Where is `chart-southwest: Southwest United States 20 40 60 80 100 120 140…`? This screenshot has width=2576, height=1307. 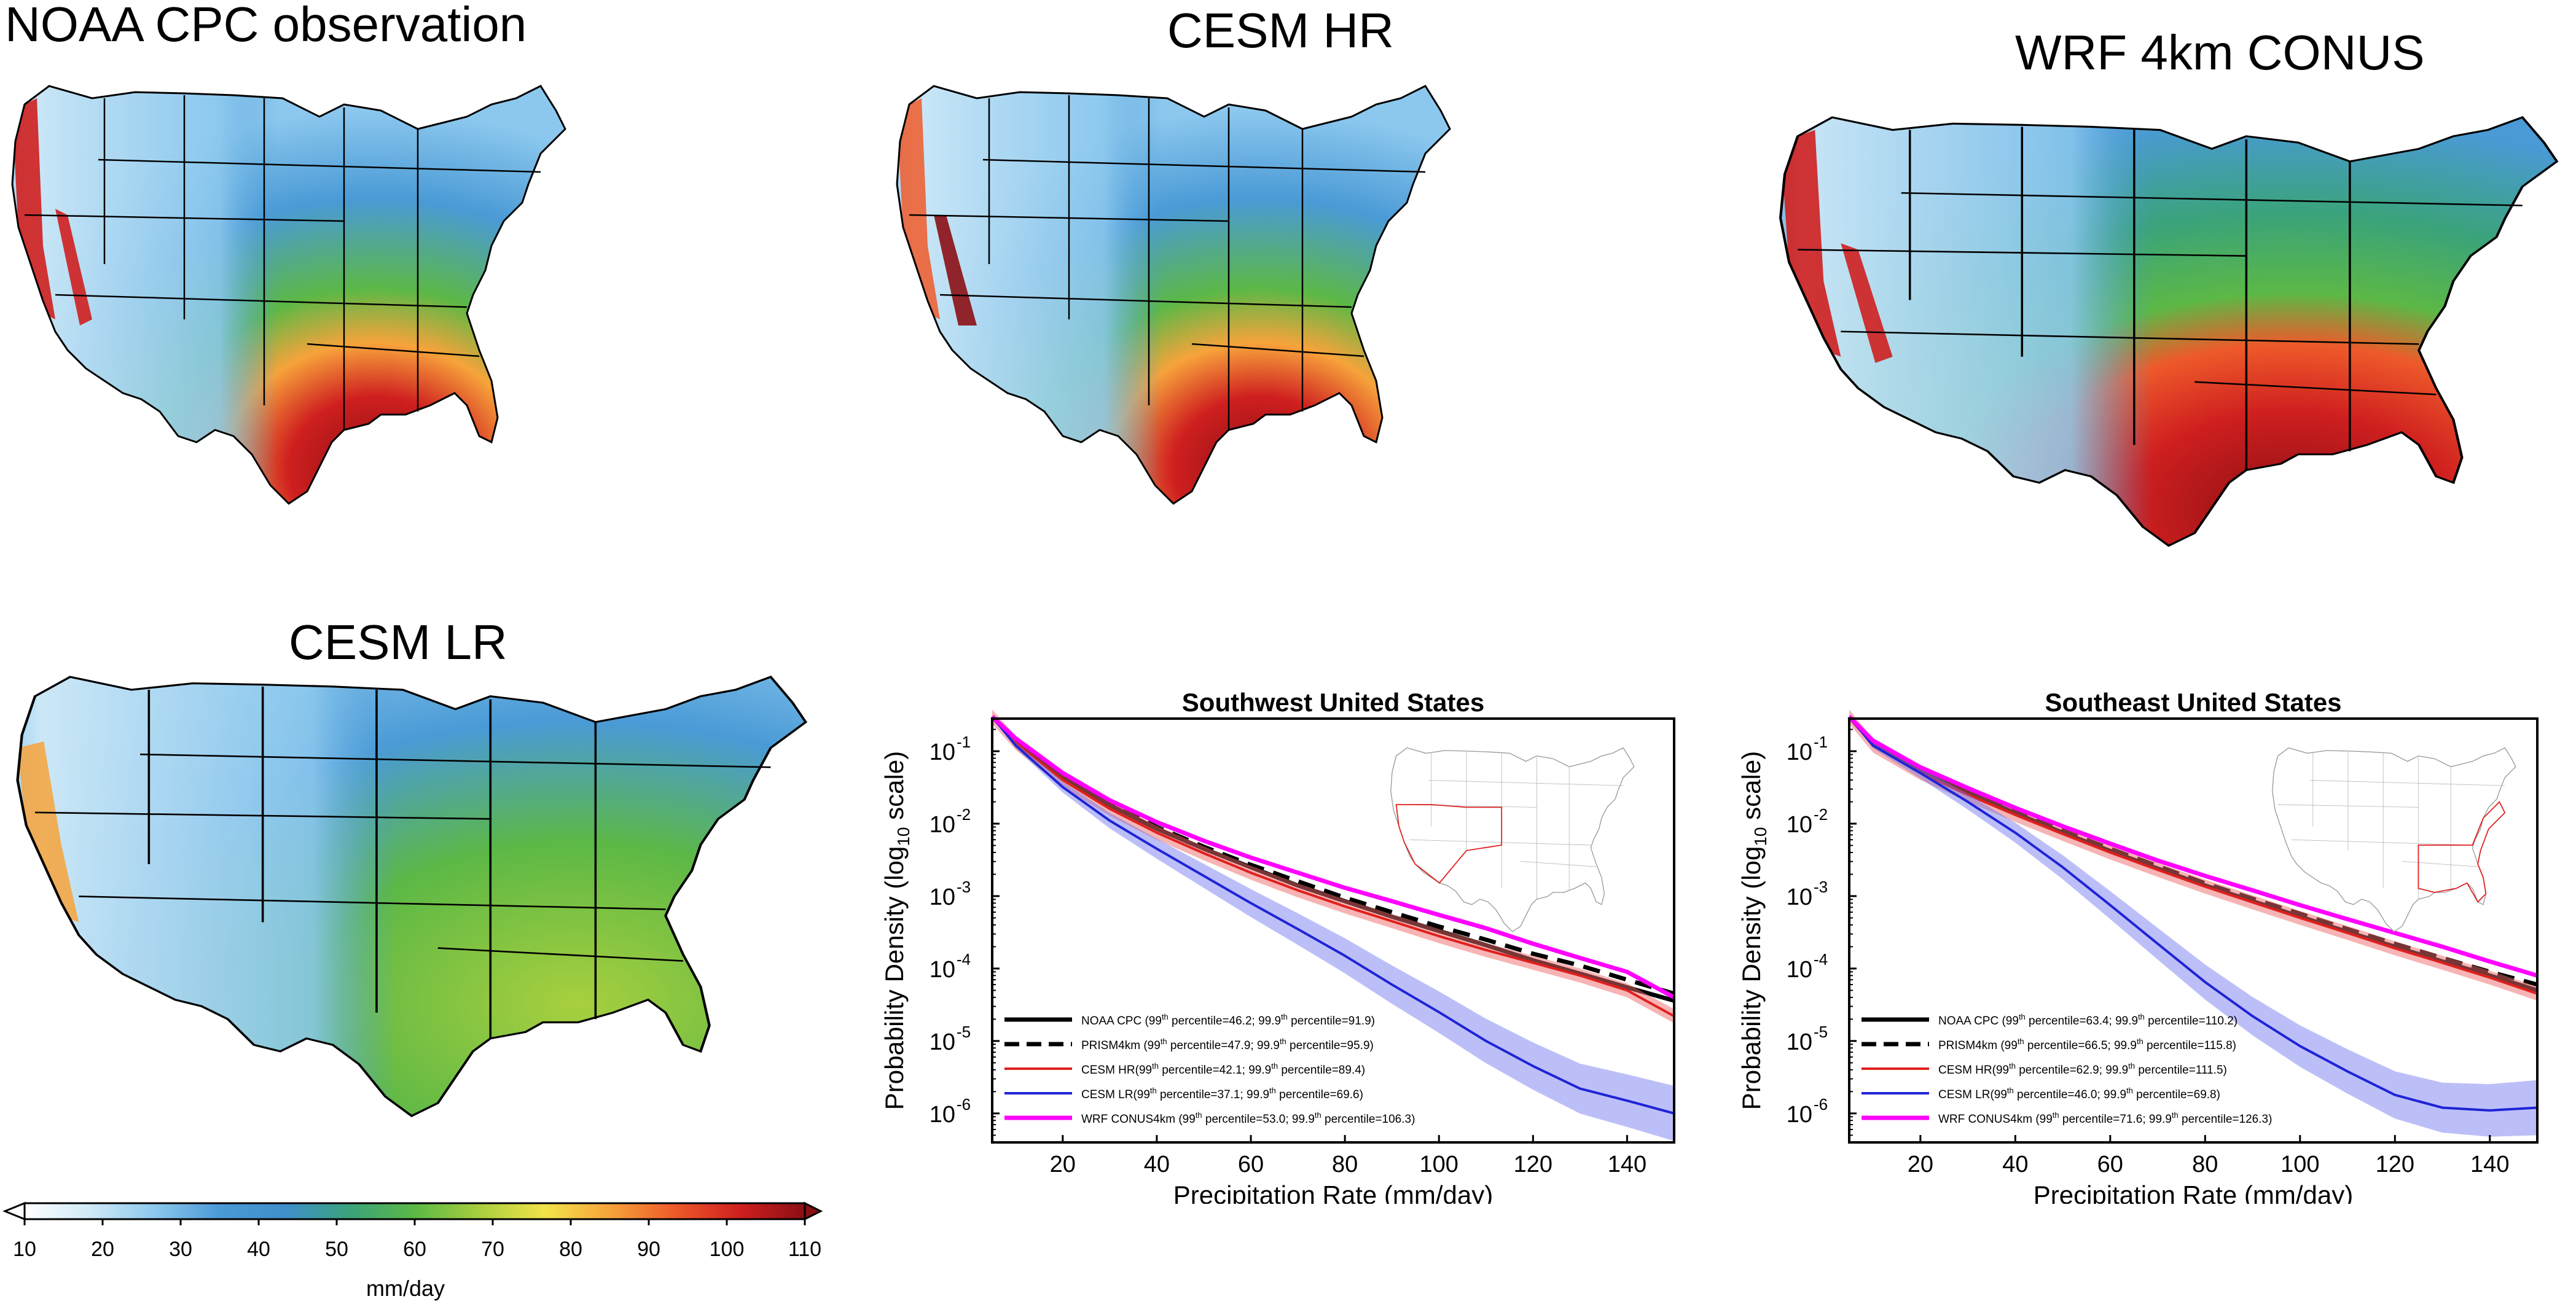
chart-southwest: Southwest United States 20 40 60 80 100 120 140… is located at coordinates (1277, 946).